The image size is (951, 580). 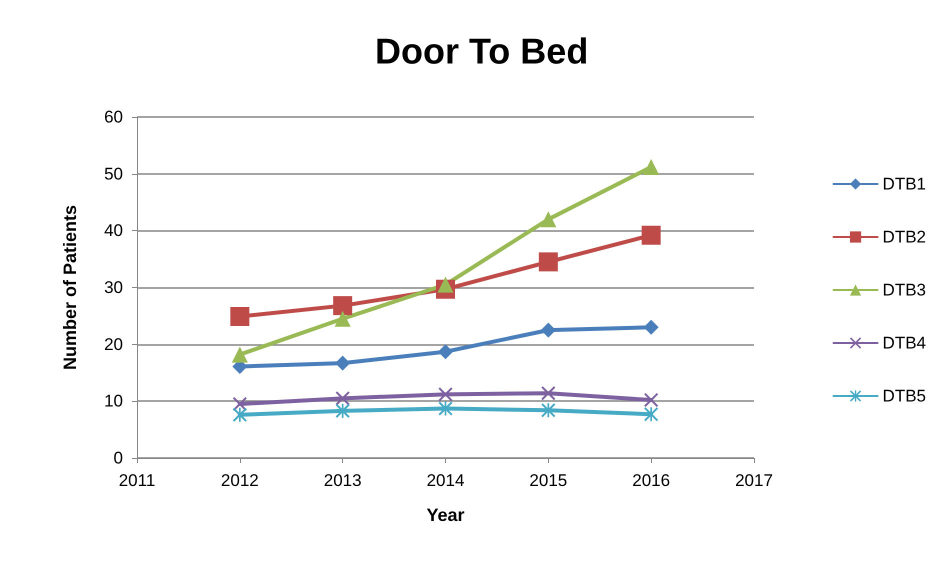 I want to click on y-tick-label: 30, so click(x=113, y=287).